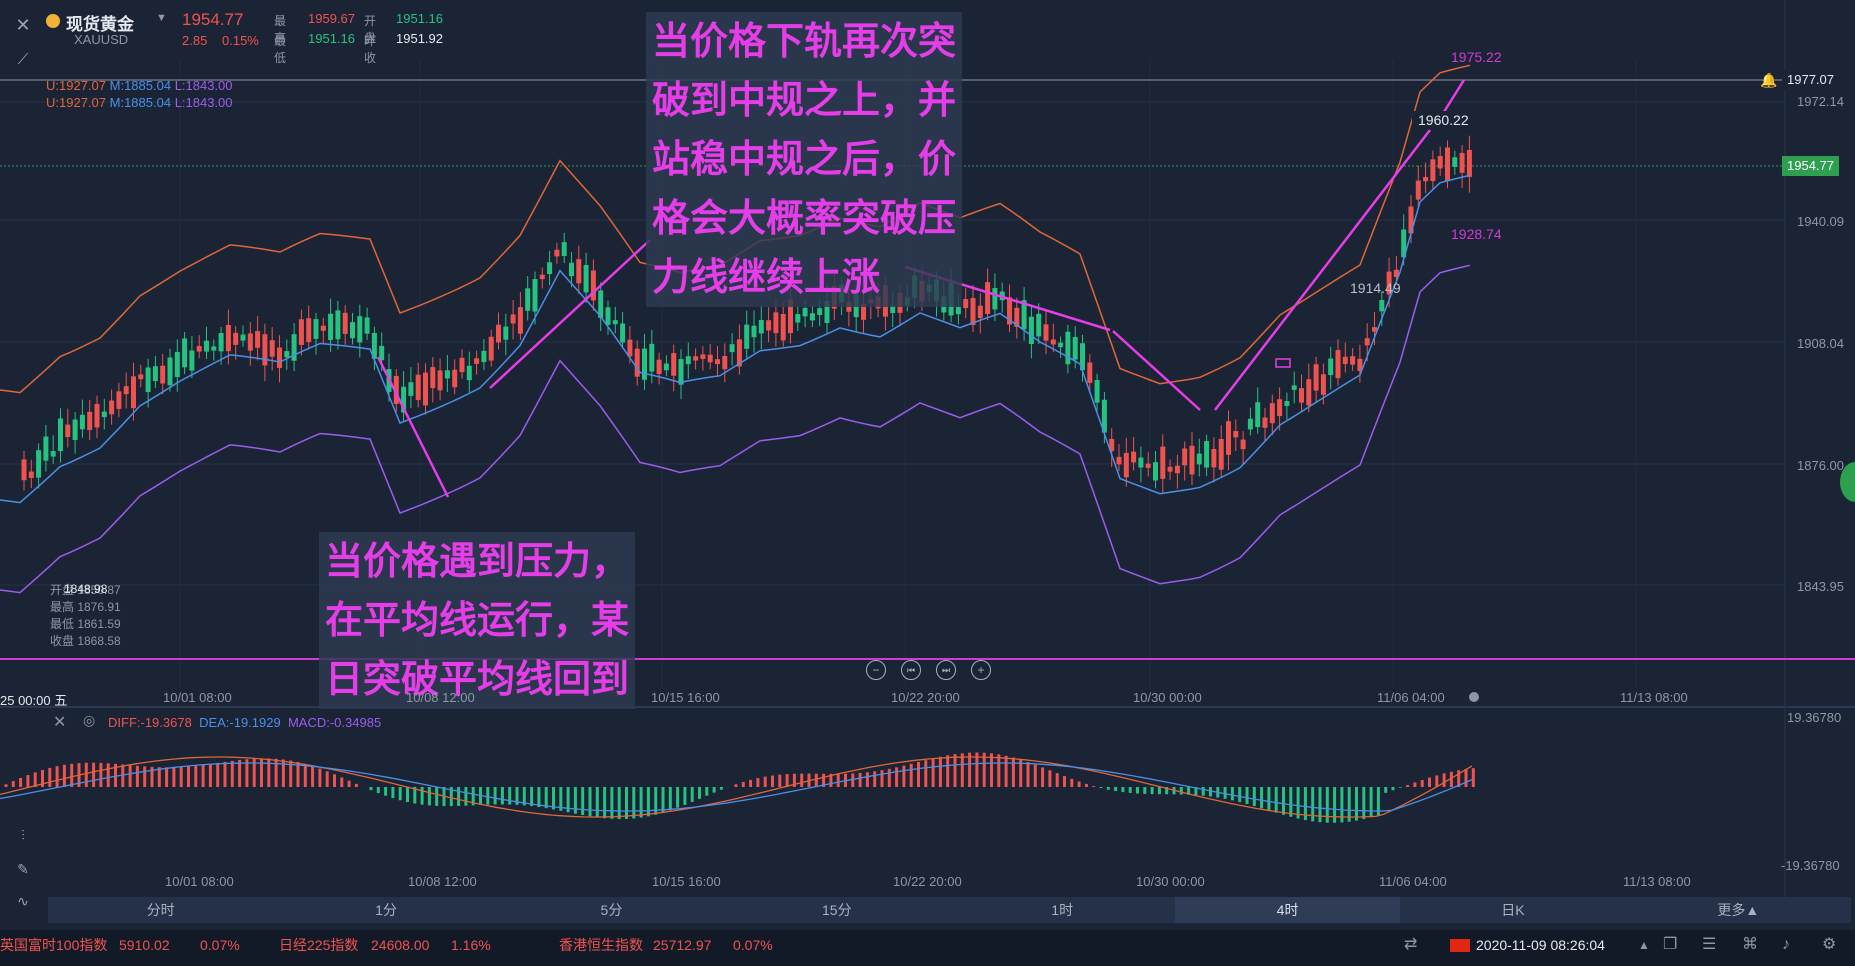 The image size is (1855, 966). What do you see at coordinates (1738, 910) in the screenshot?
I see `tab-more: 更多▲` at bounding box center [1738, 910].